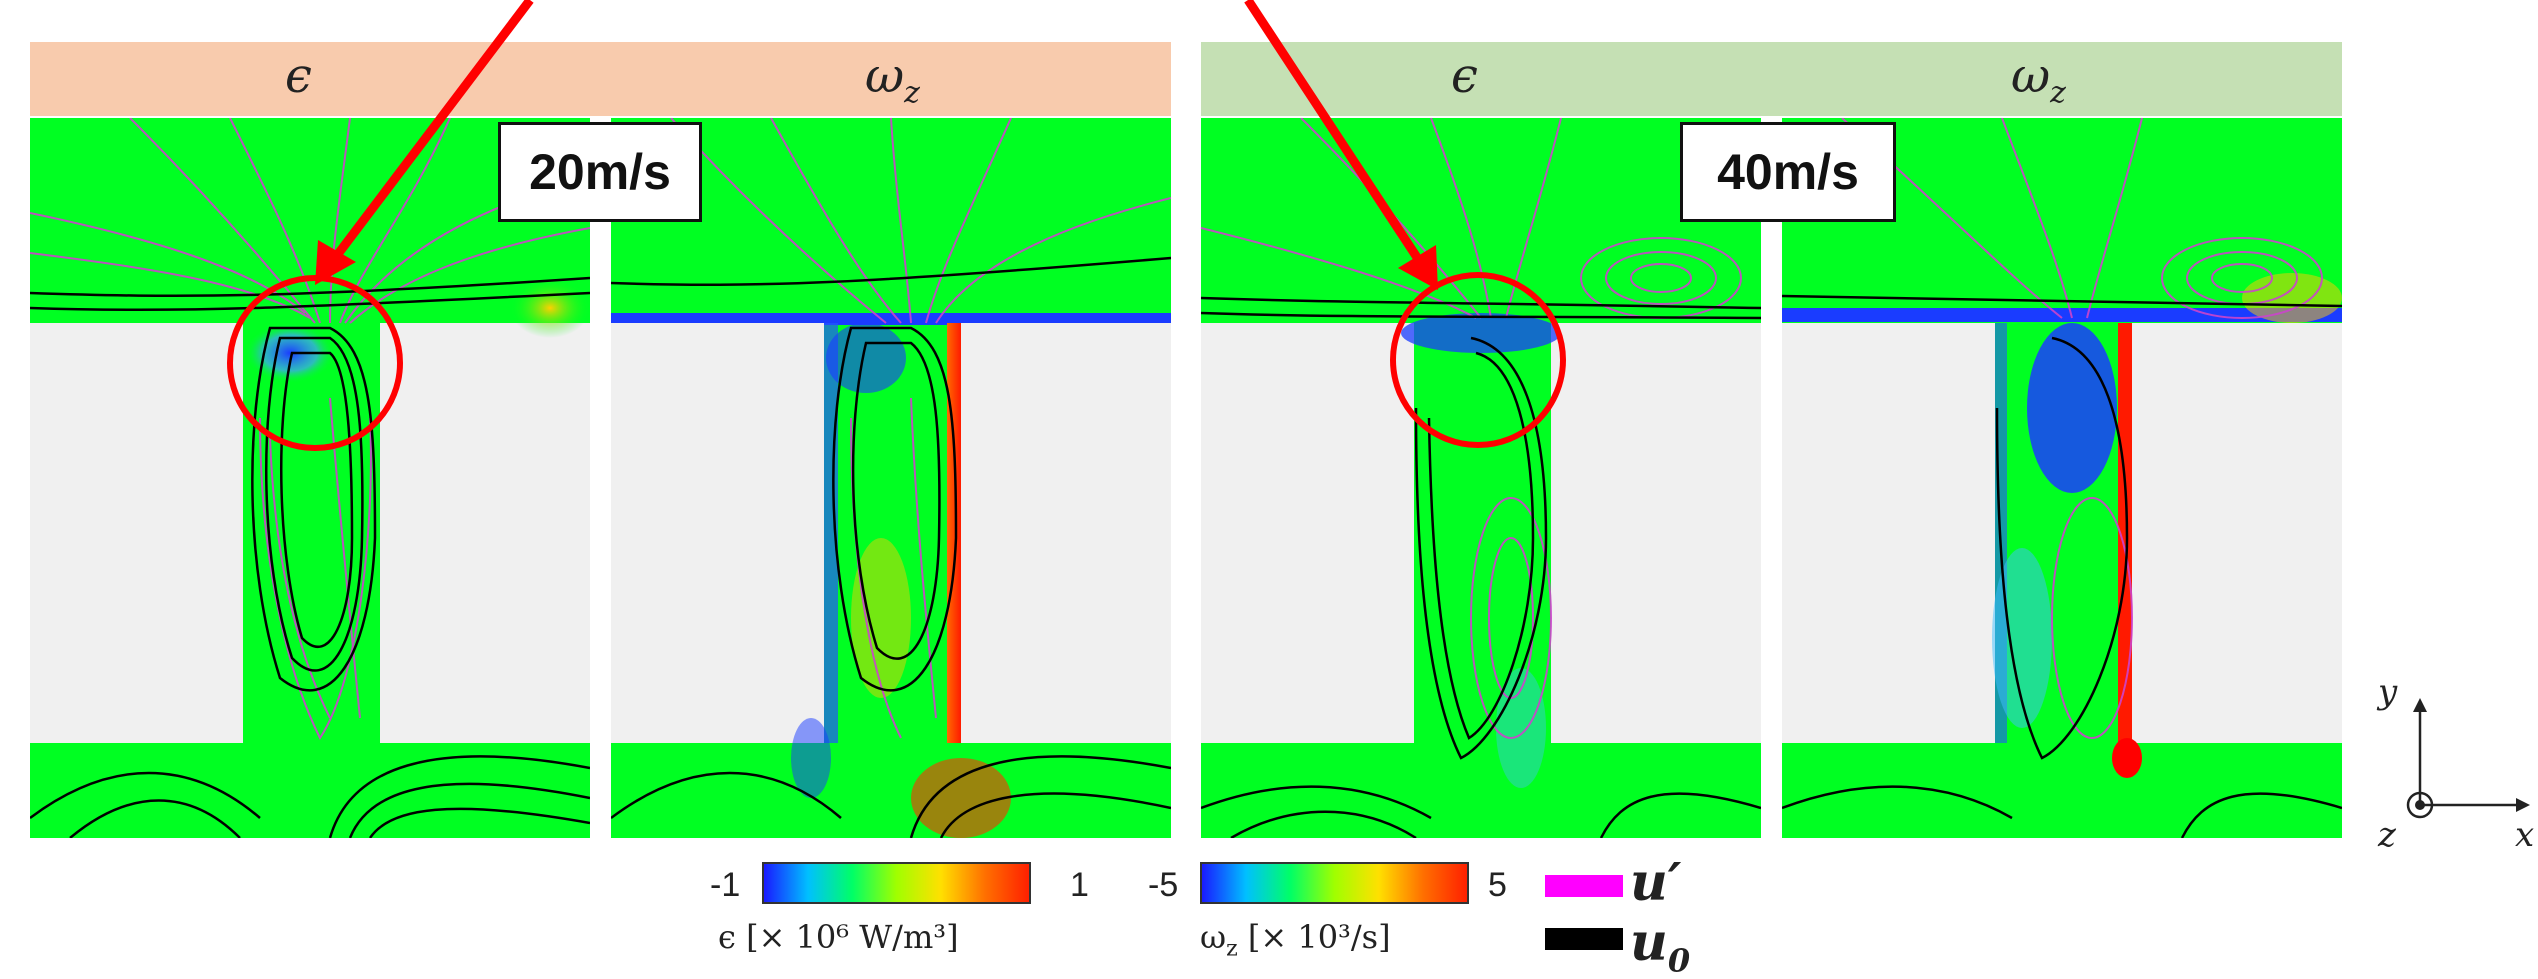 This screenshot has width=2538, height=979. Describe the element at coordinates (600, 172) in the screenshot. I see `speed-label-20ms: 20m/s` at that location.